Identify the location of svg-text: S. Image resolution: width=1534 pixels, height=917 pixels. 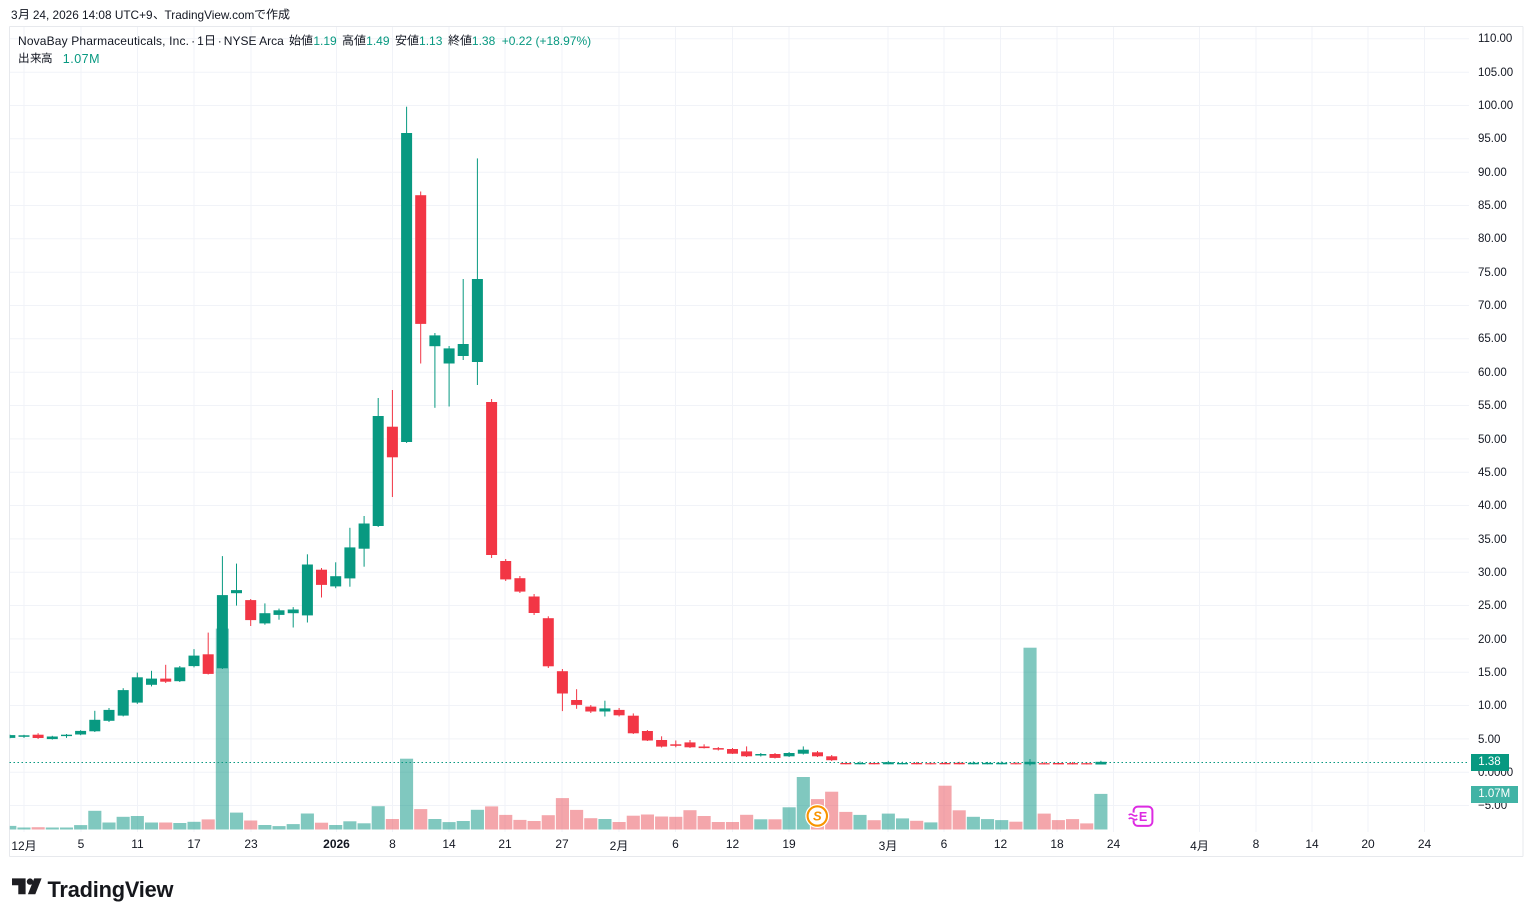
(817, 816).